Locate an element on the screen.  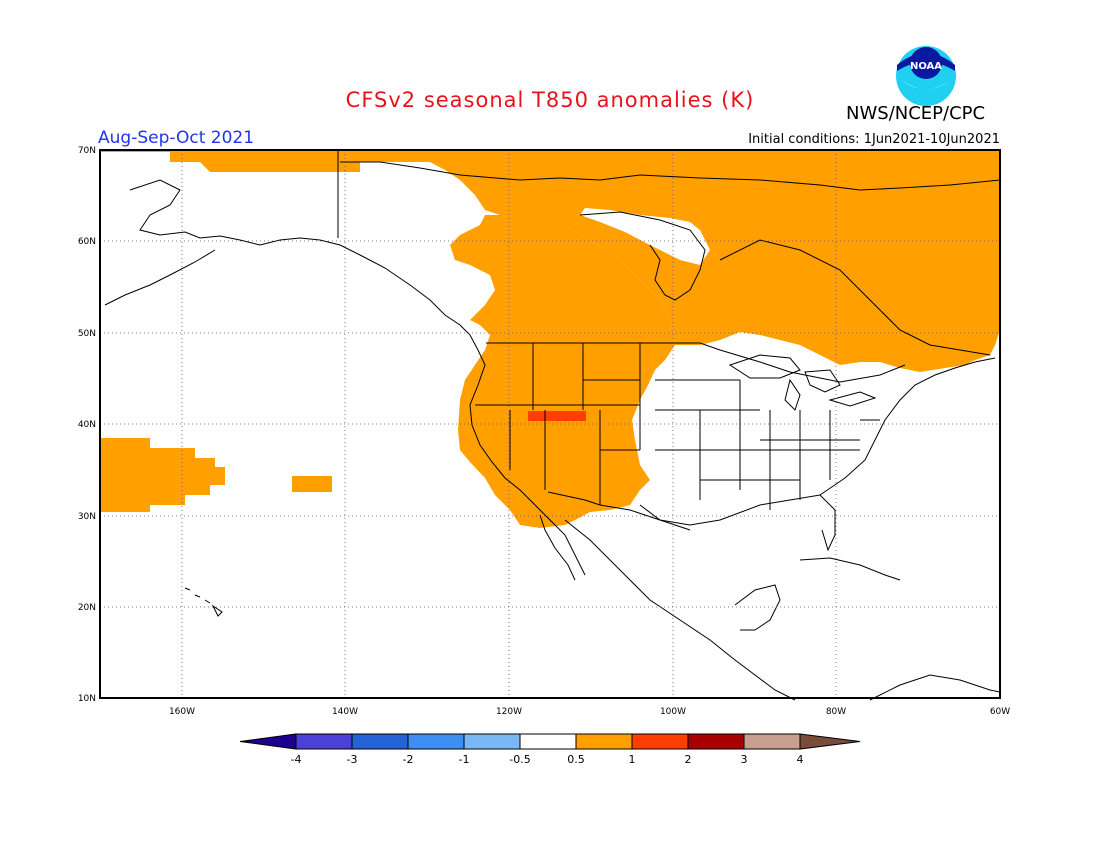
colorbar-label: 4 is located at coordinates (800, 759).